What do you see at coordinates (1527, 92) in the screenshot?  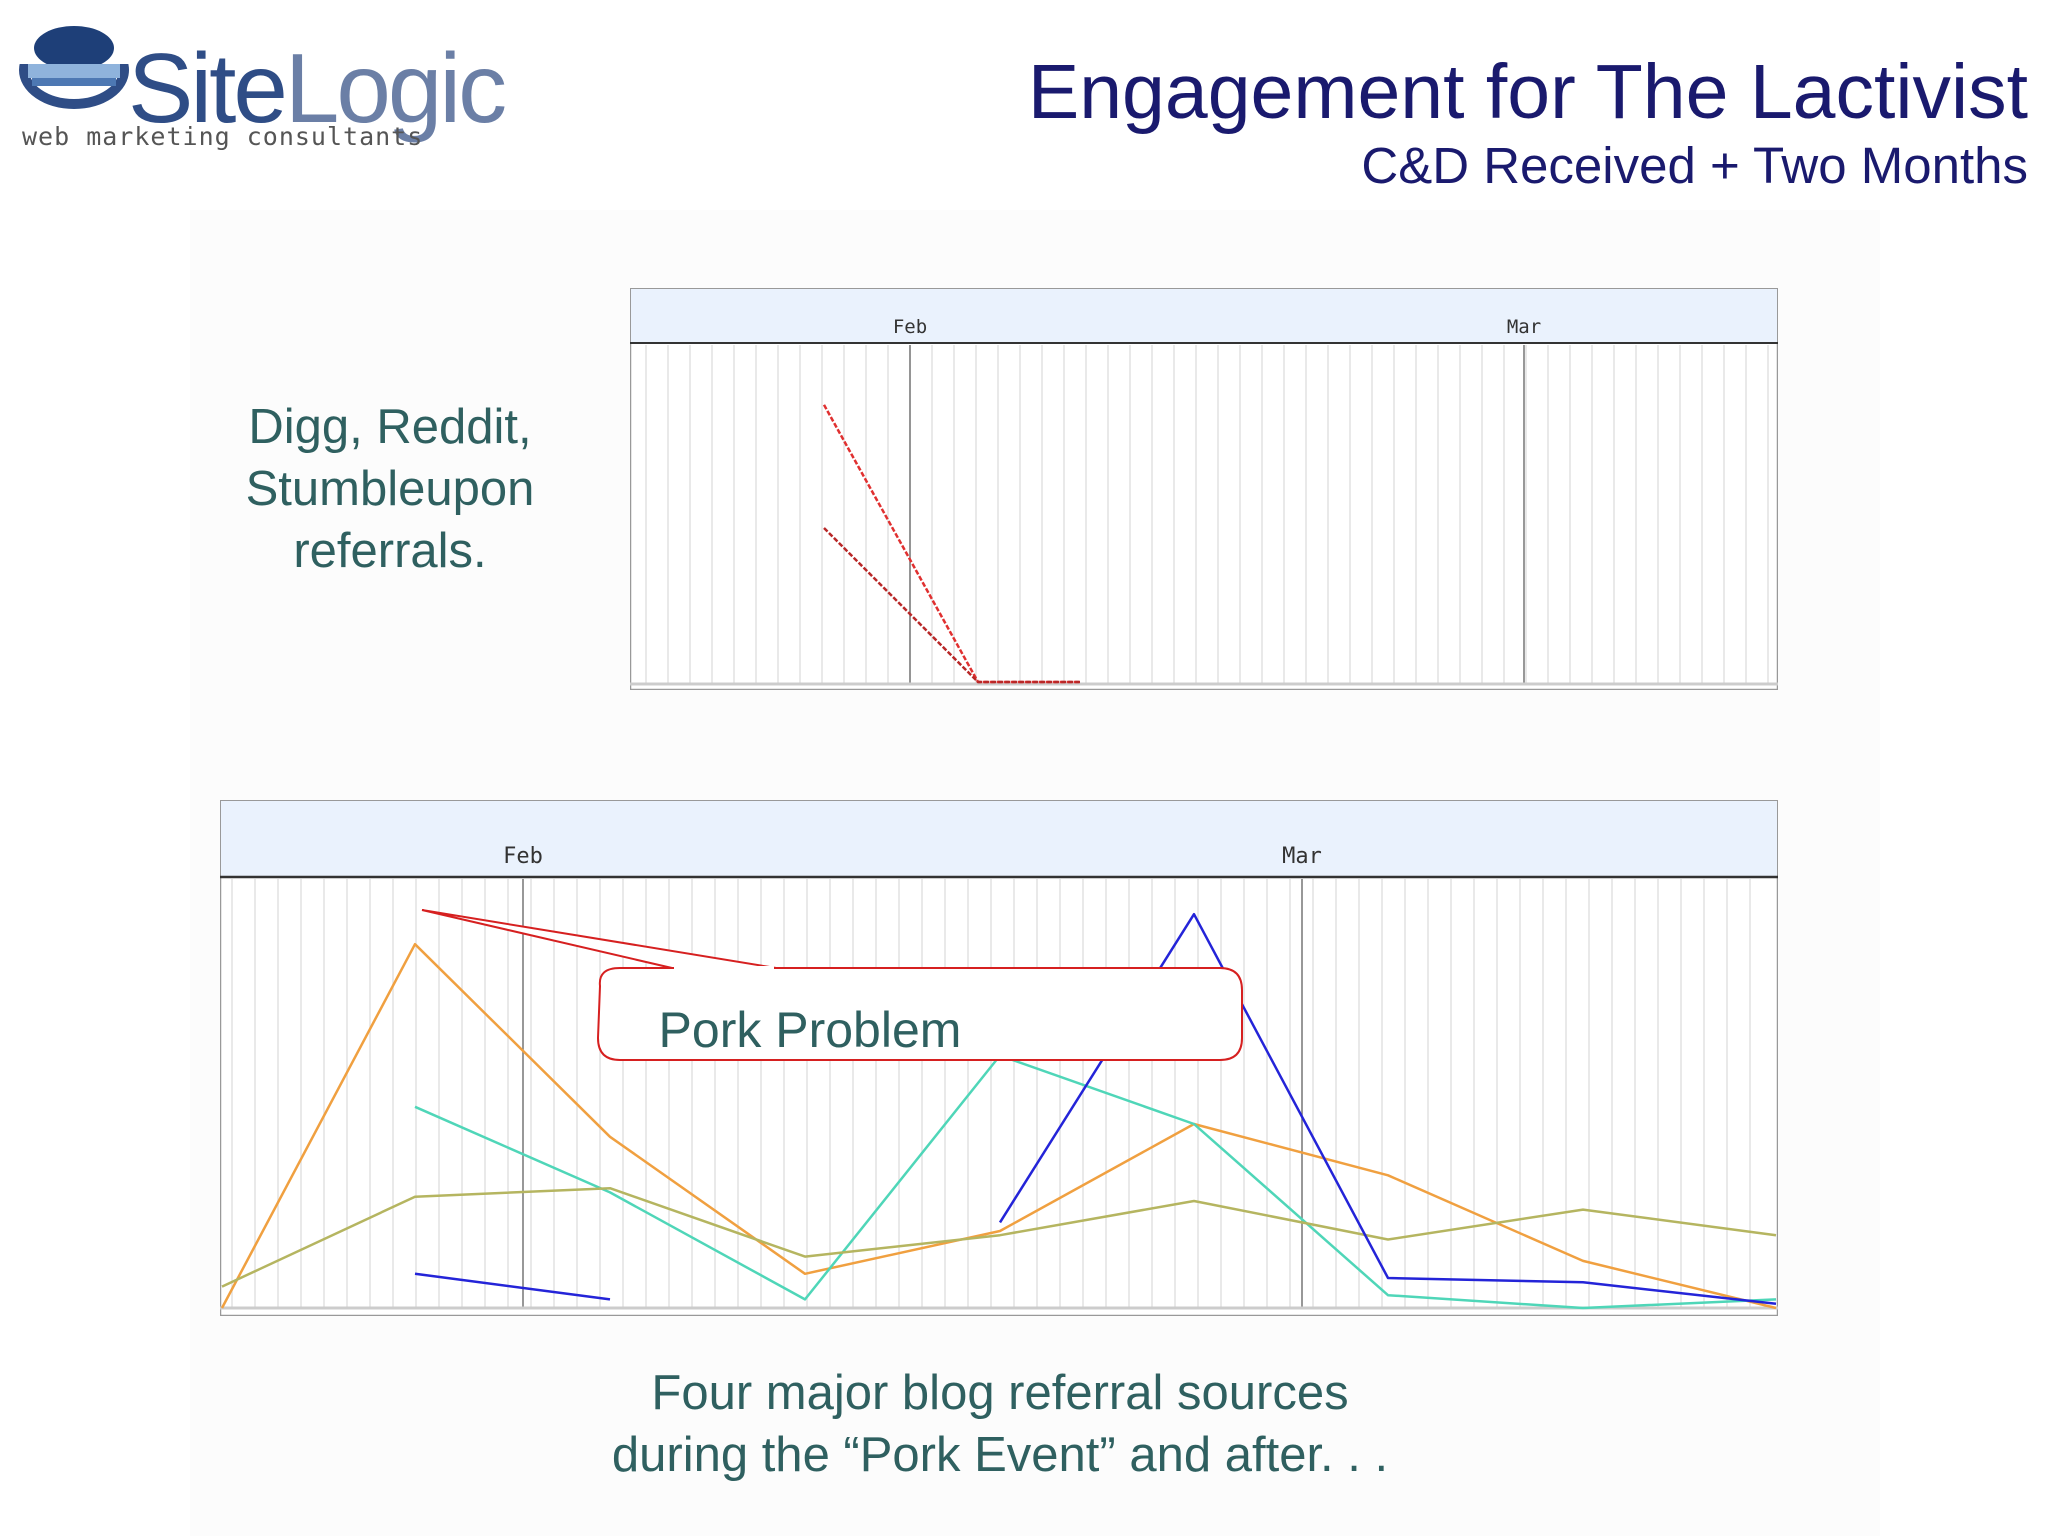 I see `slide-title: Engagement for The Lactivist` at bounding box center [1527, 92].